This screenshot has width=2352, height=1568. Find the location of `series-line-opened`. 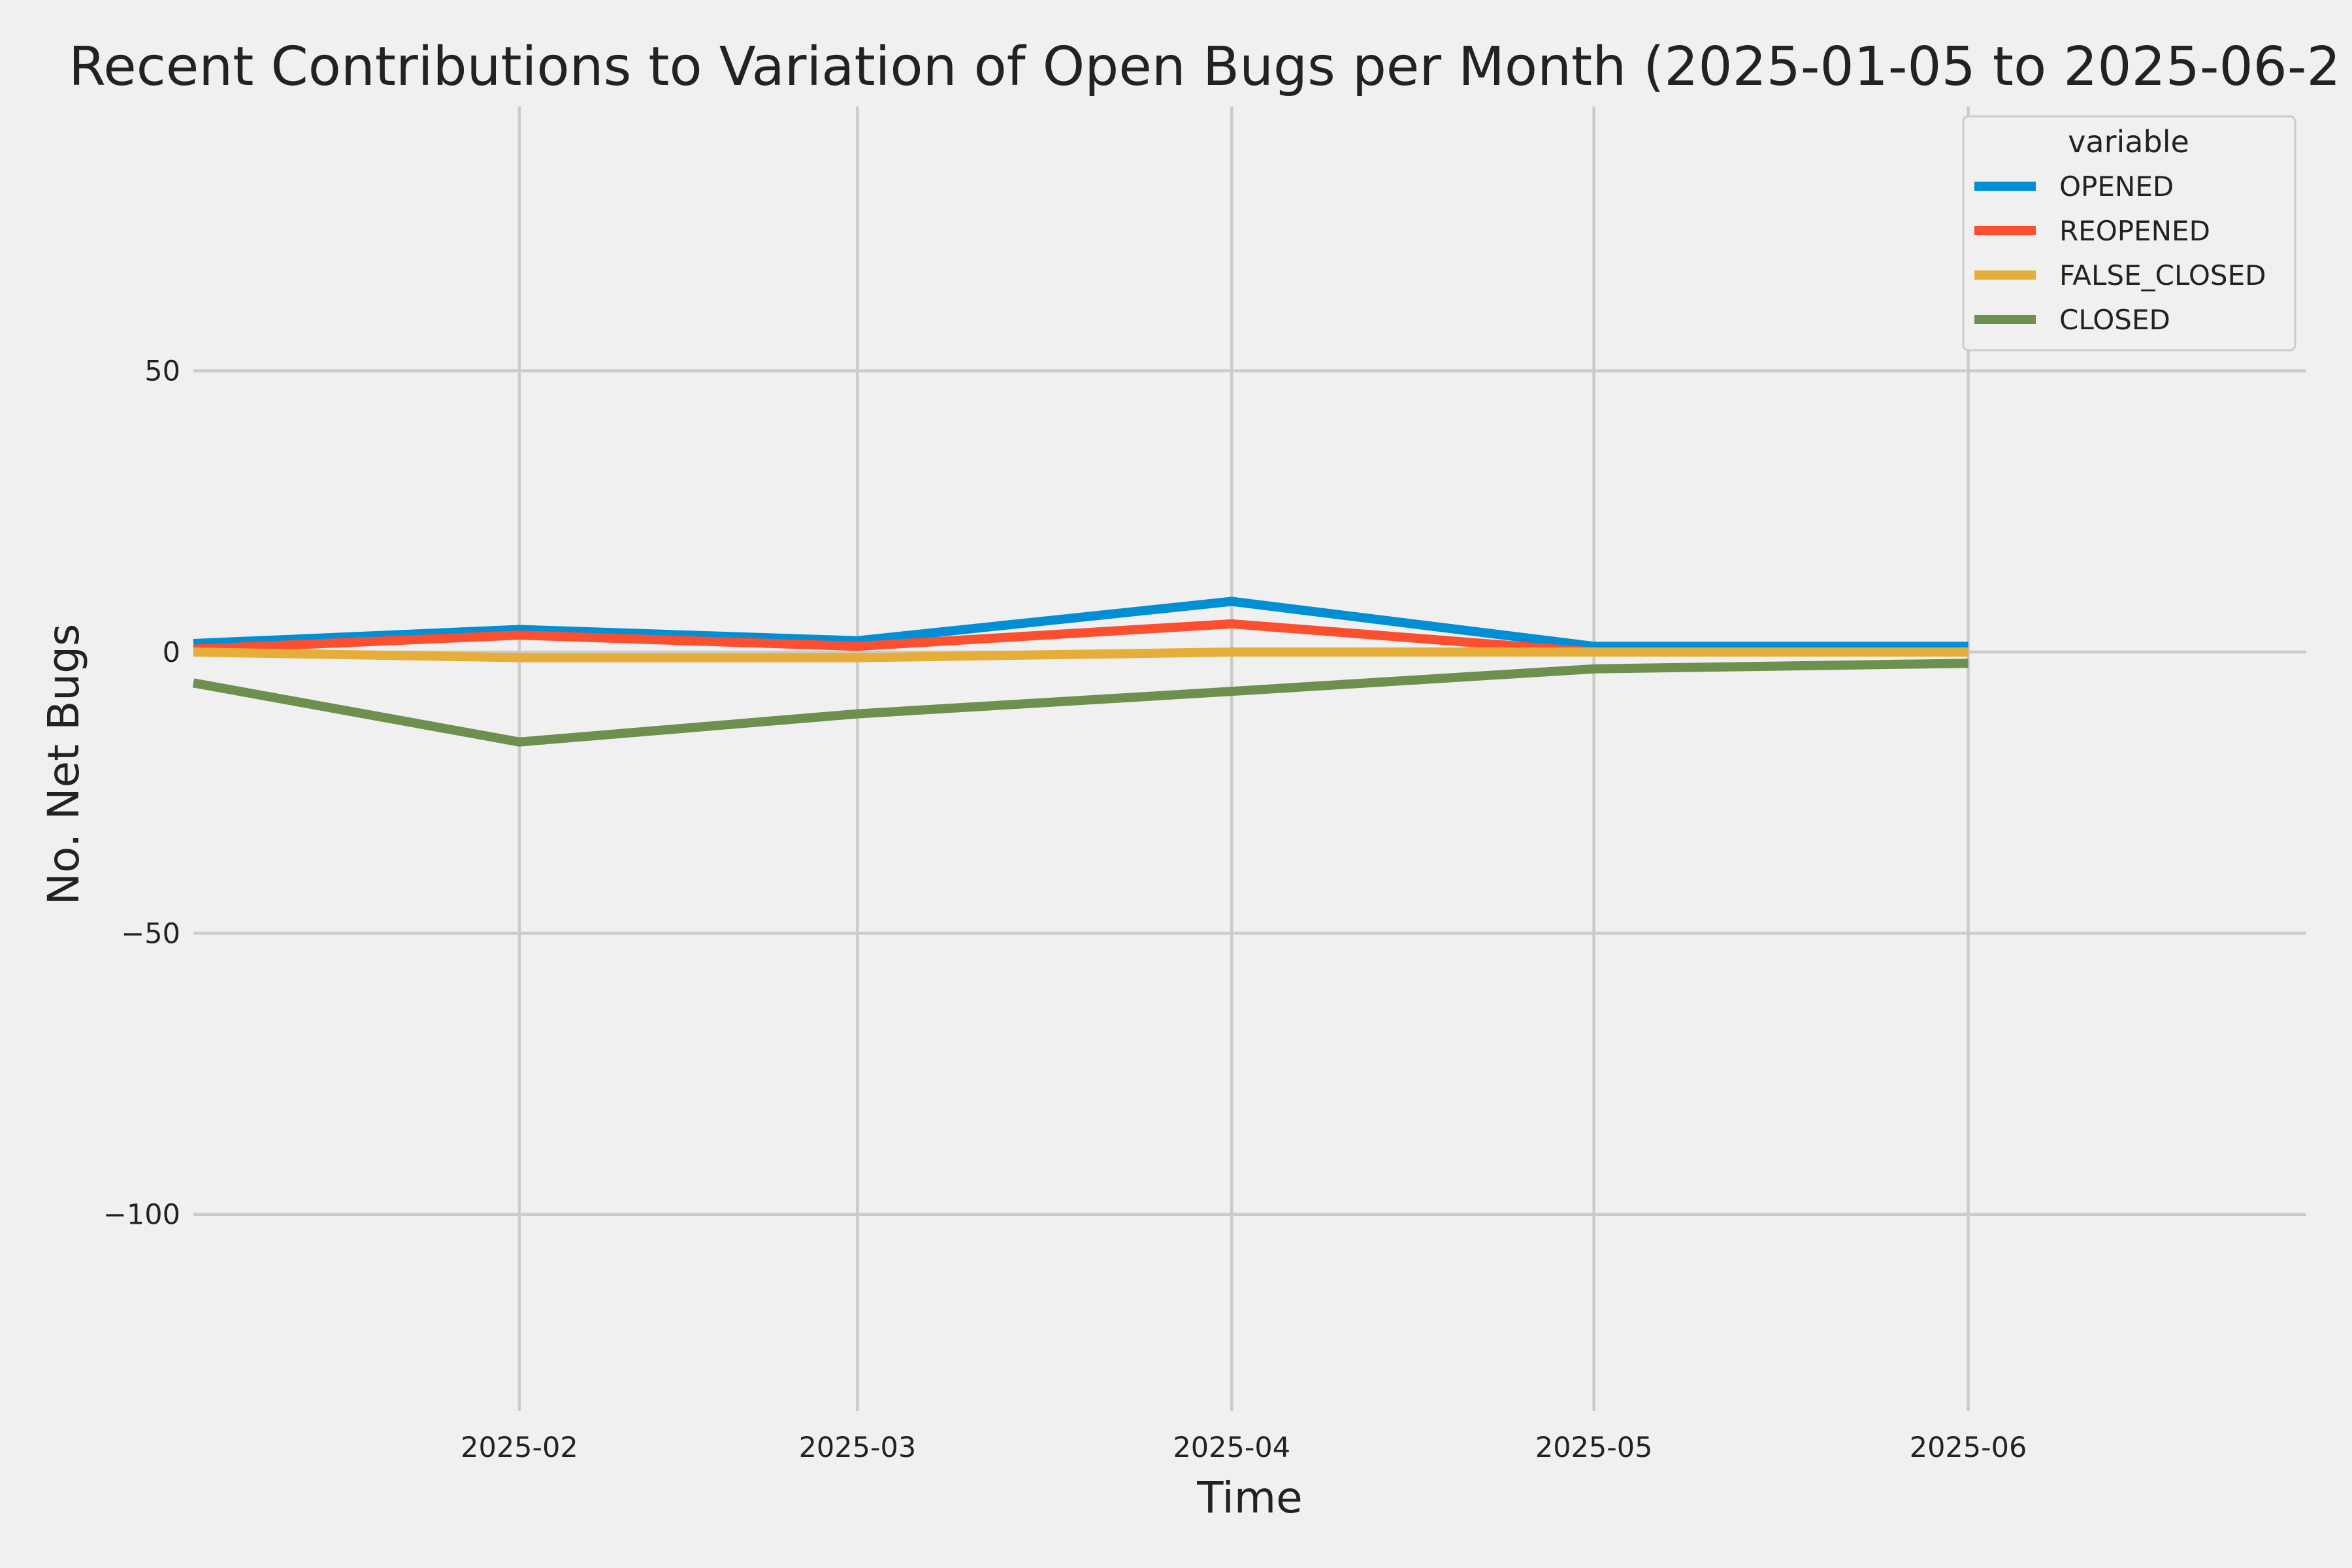

series-line-opened is located at coordinates (1080, 623).